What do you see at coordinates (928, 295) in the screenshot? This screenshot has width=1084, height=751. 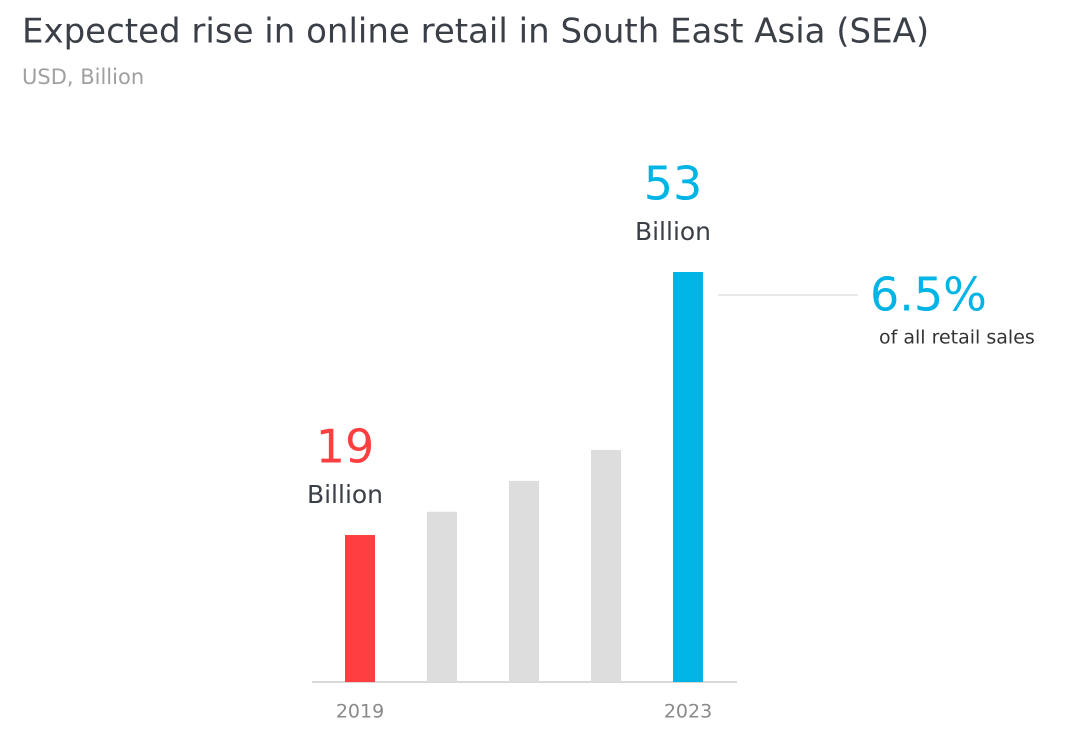 I see `annotation-value: 6.5%` at bounding box center [928, 295].